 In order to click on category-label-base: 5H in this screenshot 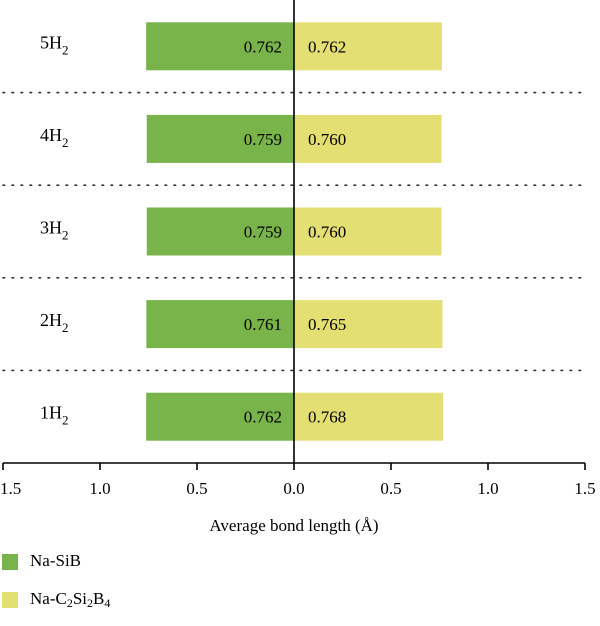, I will do `click(51, 42)`.